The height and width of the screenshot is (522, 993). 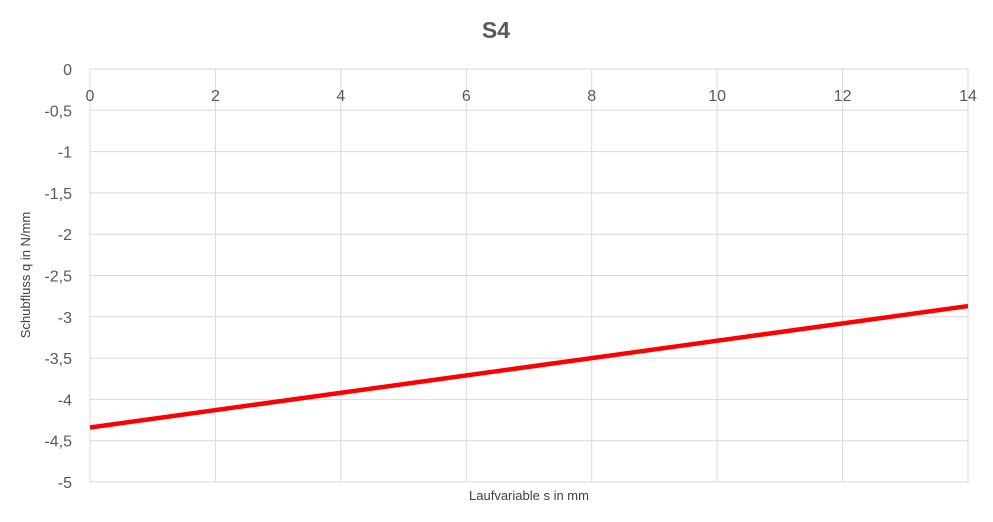 I want to click on x-tick-label: 12, so click(x=843, y=96).